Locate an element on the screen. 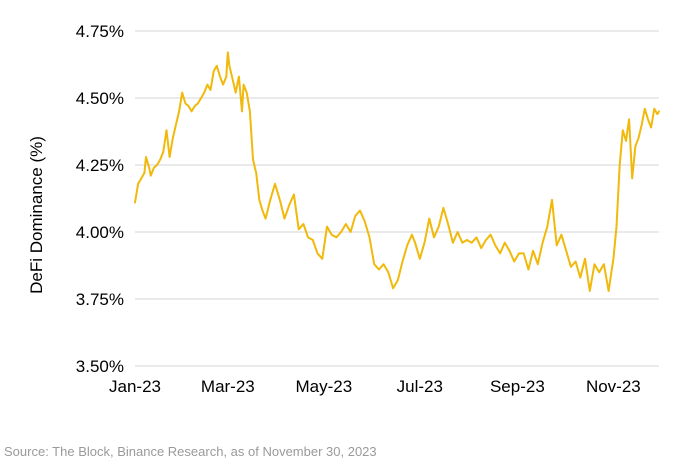 Image resolution: width=687 pixels, height=466 pixels. x-tick-label: May-23 is located at coordinates (323, 386).